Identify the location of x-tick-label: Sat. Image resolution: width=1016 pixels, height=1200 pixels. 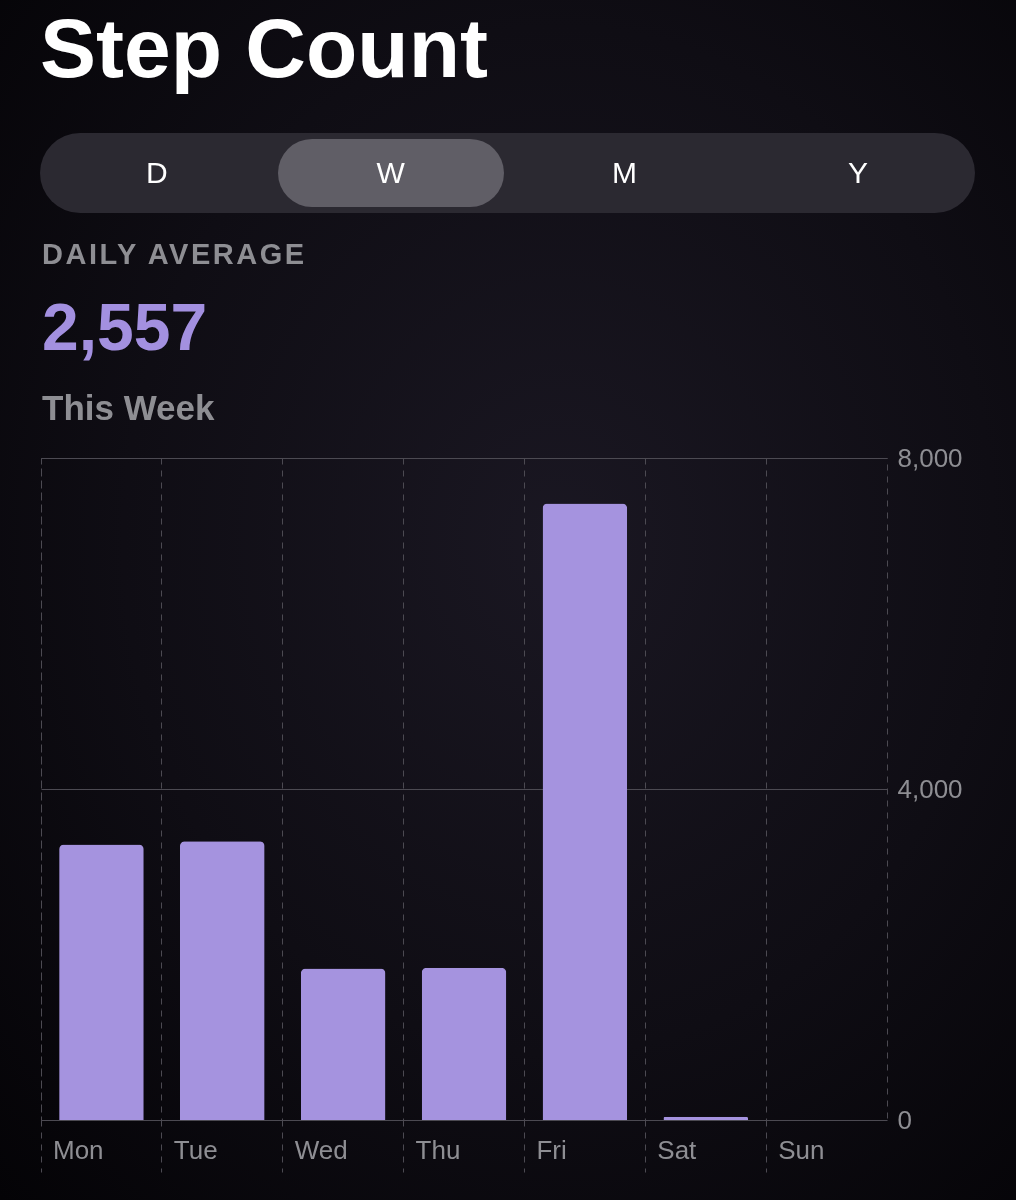
(677, 1149).